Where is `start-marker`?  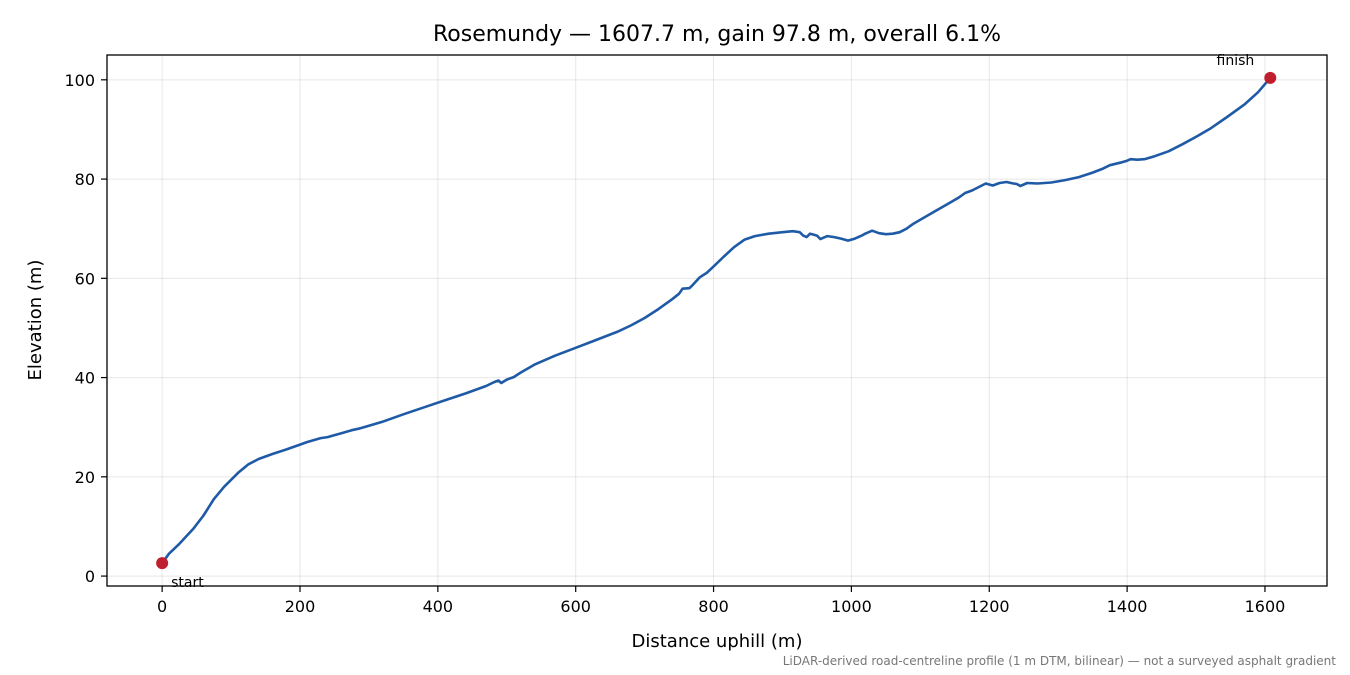
start-marker is located at coordinates (162, 563).